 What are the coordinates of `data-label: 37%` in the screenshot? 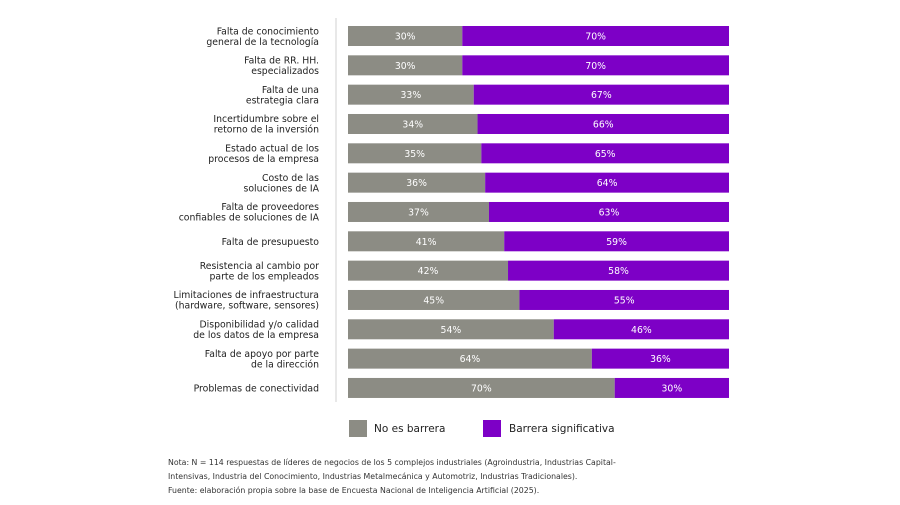 It's located at (418, 212).